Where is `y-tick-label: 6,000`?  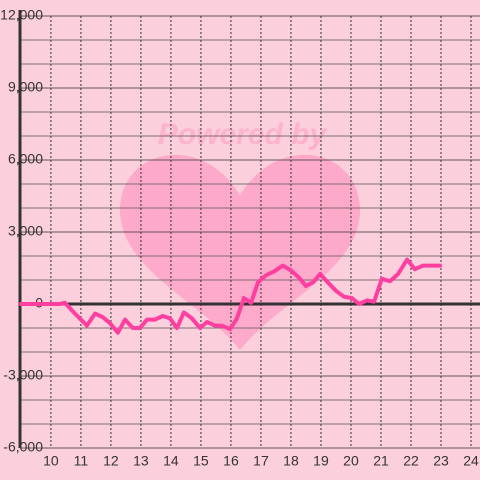 y-tick-label: 6,000 is located at coordinates (25, 159).